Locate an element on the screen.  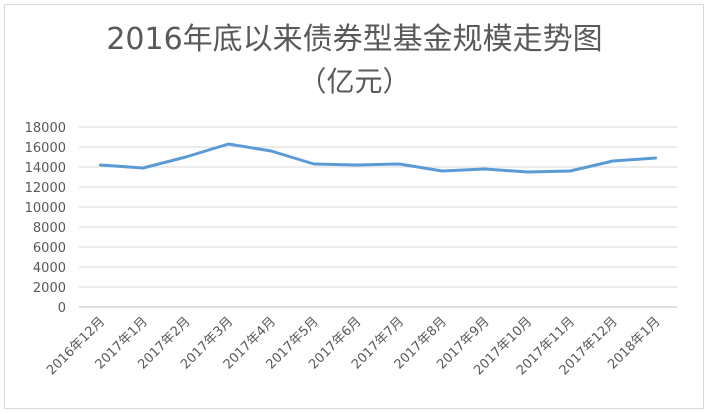
y-tick-label: 10000 is located at coordinates (45, 208).